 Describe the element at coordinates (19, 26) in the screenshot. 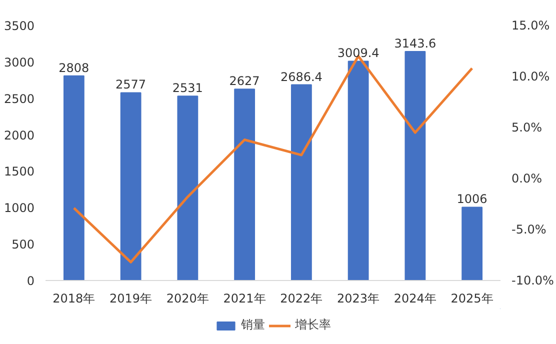

I see `y-tick-label: 3500` at that location.